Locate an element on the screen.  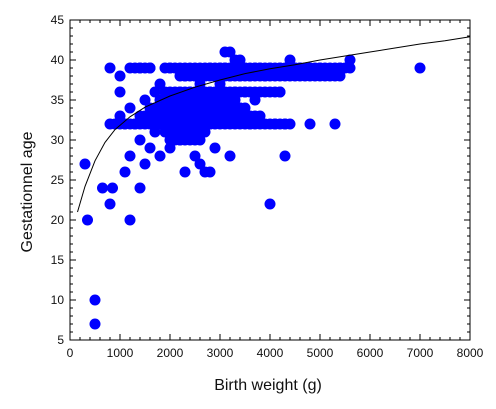
y-tick-label: 45 is located at coordinates (58, 20).